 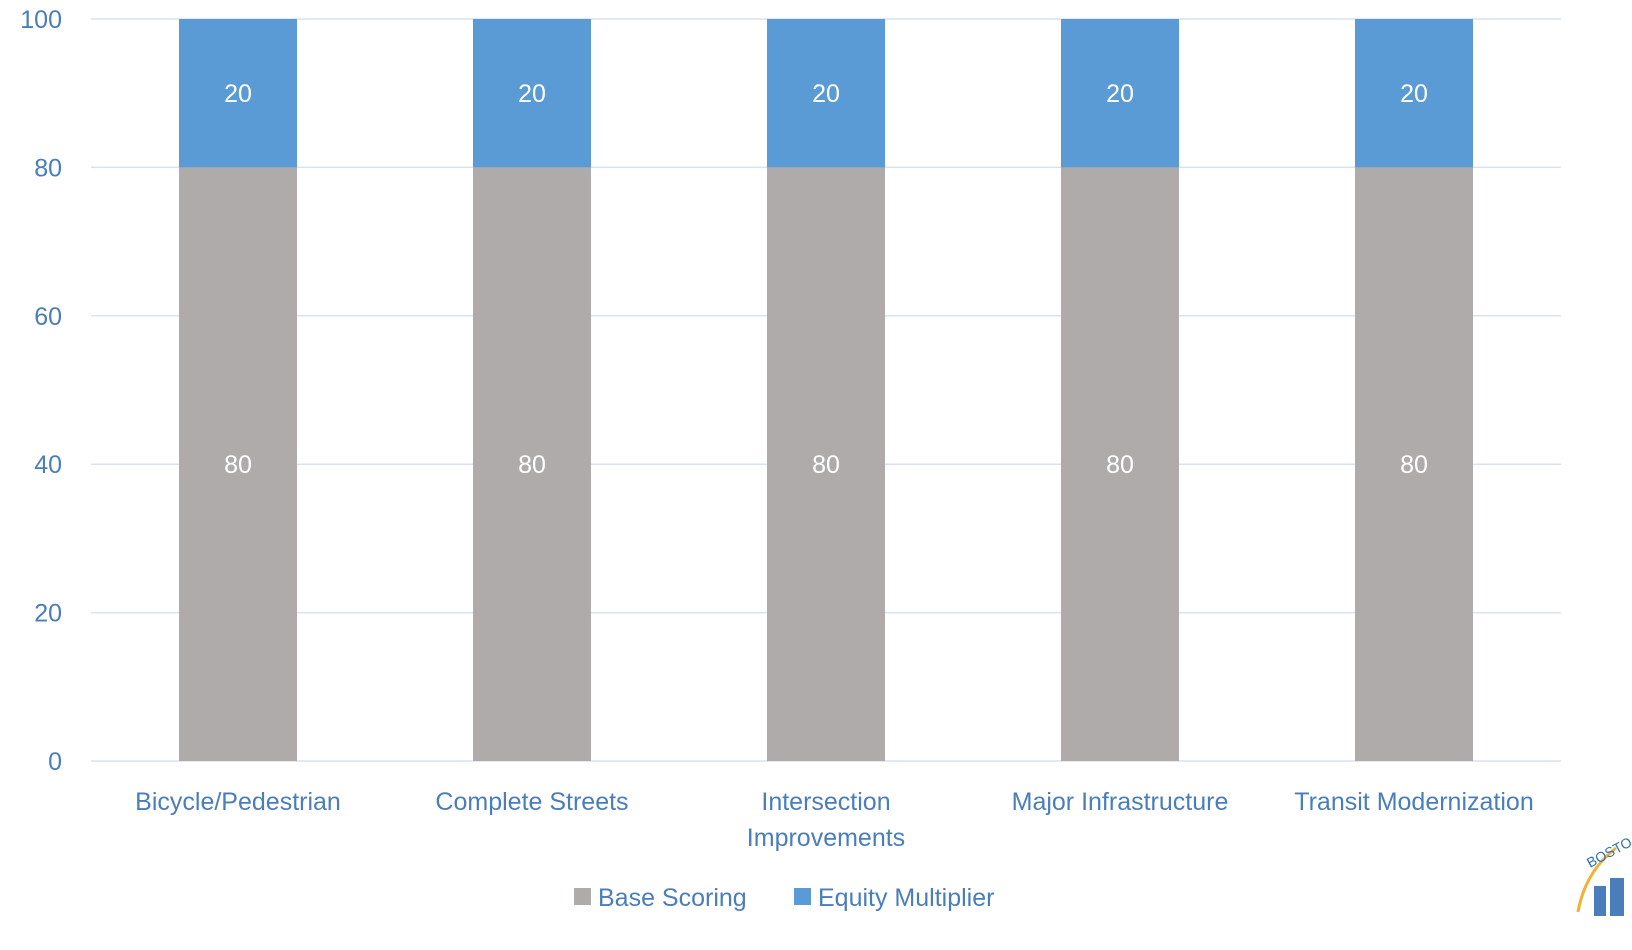 I want to click on x-category-label: Complete Streets, so click(x=531, y=802).